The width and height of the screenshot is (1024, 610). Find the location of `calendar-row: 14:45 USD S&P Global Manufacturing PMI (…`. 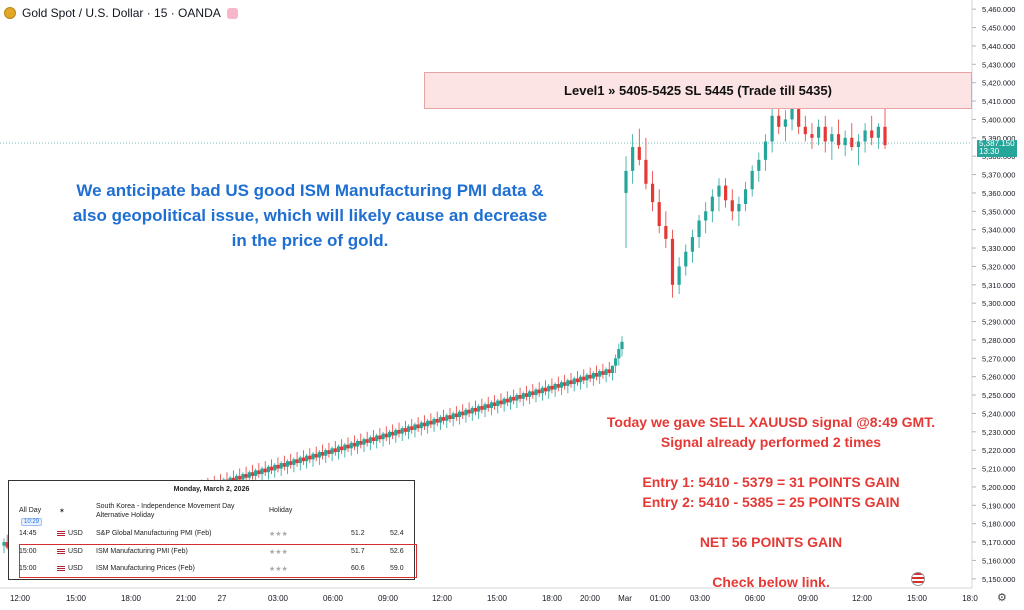

calendar-row: 14:45 USD S&P Global Manufacturing PMI (… is located at coordinates (211, 534).